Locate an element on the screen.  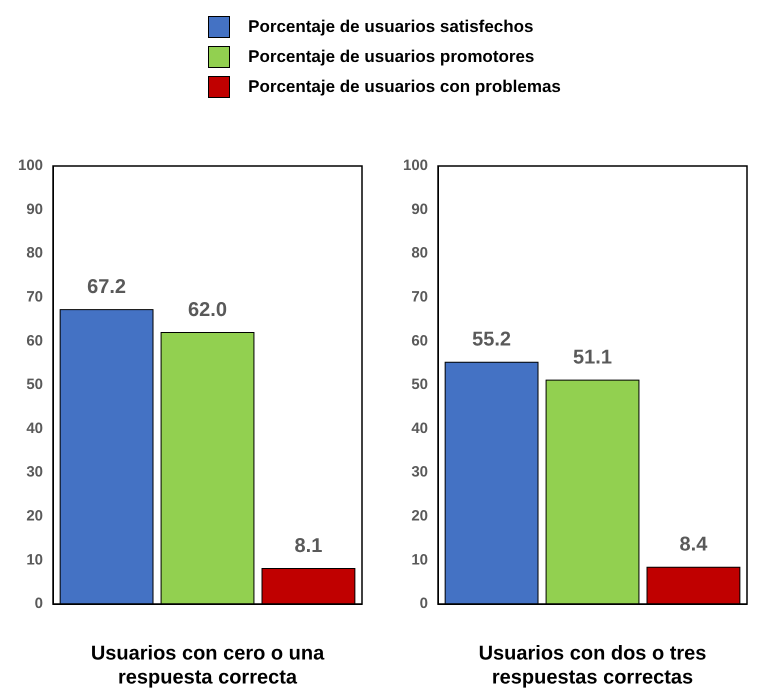
legend-label: Porcentaje de usuarios promotores is located at coordinates (391, 57).